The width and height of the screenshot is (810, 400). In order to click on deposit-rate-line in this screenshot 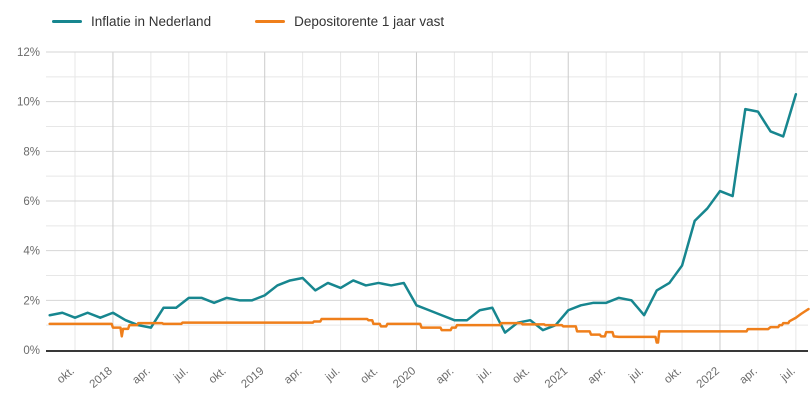, I will do `click(429, 325)`.